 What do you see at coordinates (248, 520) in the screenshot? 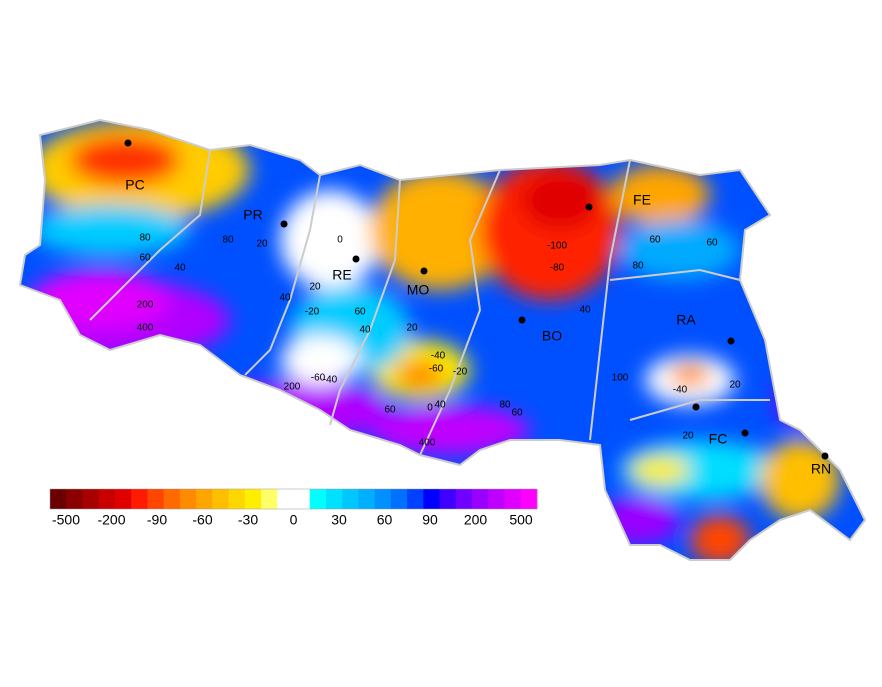
I see `colorbar-label: -30` at bounding box center [248, 520].